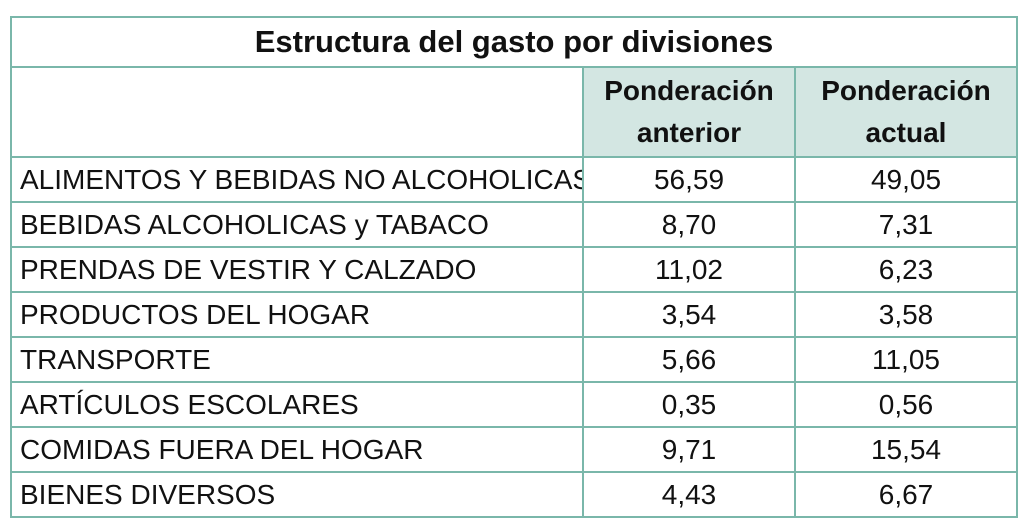 The height and width of the screenshot is (530, 1024). What do you see at coordinates (689, 224) in the screenshot?
I see `anterior-cell: 8,70` at bounding box center [689, 224].